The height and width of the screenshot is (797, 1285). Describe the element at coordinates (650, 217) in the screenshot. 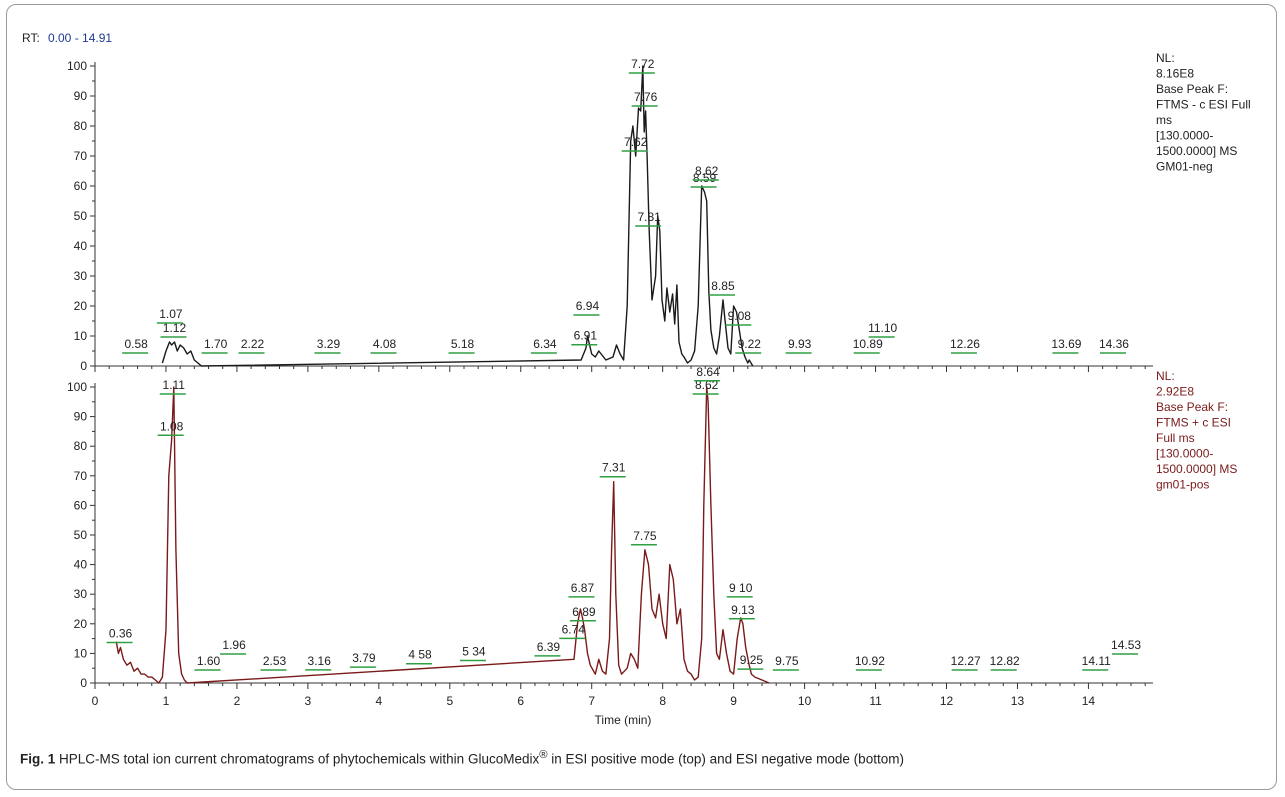

I see `top-peak-label: 7.81` at that location.